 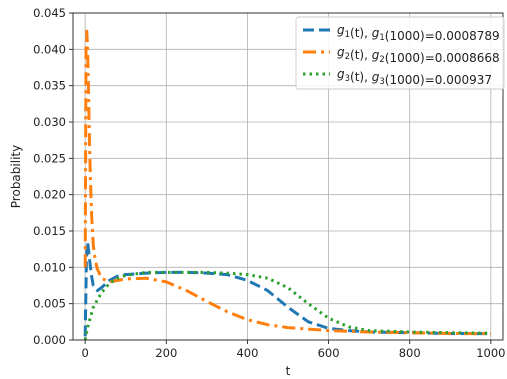 What do you see at coordinates (49, 340) in the screenshot?
I see `y-tick-label: 0.000` at bounding box center [49, 340].